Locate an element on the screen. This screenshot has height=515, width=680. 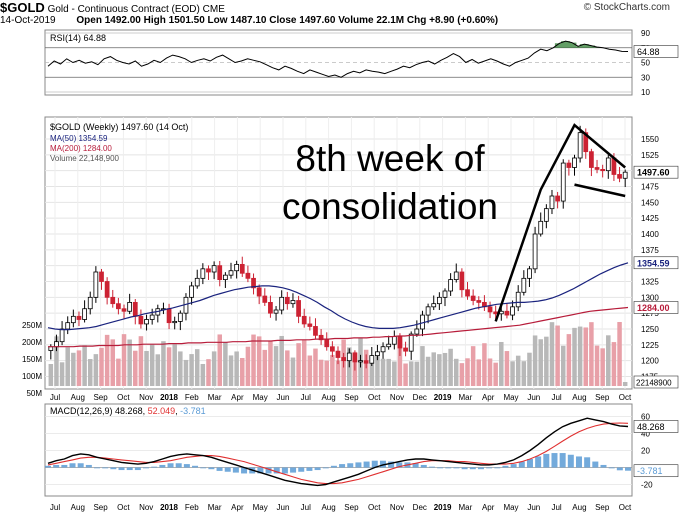
x-tick-label: Jul is located at coordinates (556, 507).